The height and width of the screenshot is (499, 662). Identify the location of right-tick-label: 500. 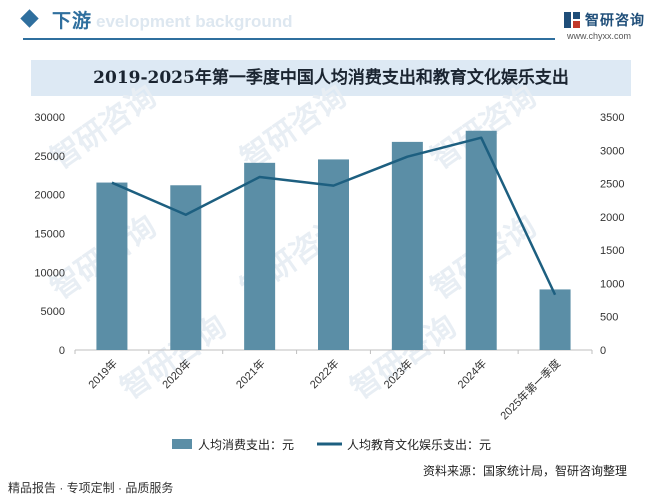
(609, 318).